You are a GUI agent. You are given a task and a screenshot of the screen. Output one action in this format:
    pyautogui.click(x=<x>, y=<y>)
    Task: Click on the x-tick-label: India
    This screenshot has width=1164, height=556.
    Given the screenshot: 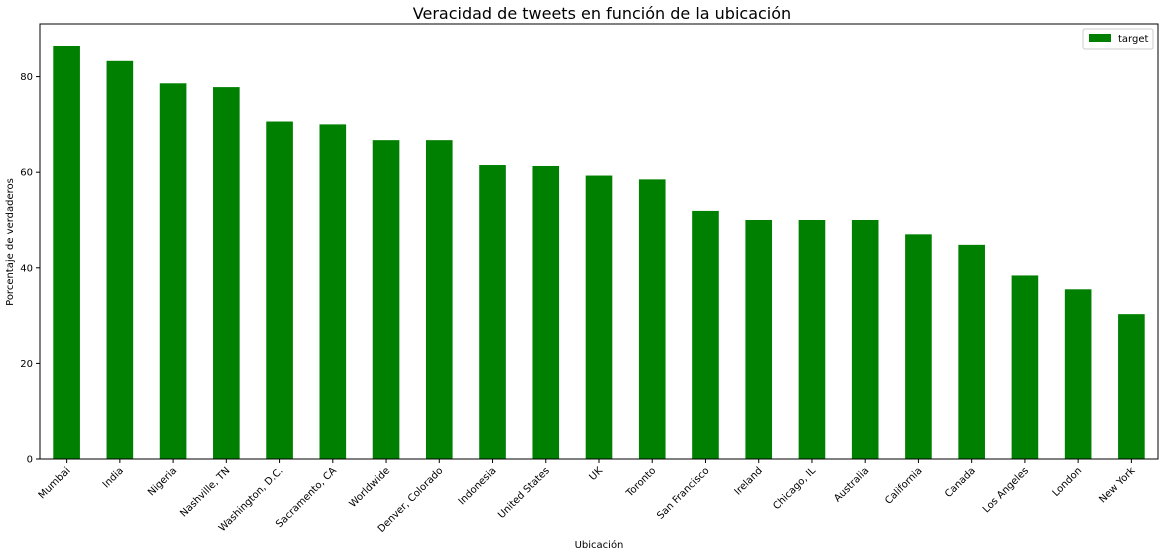 What is the action you would take?
    pyautogui.click(x=113, y=477)
    